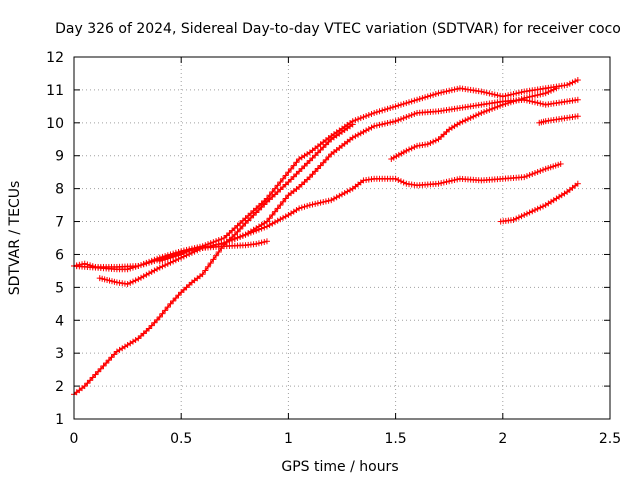 The height and width of the screenshot is (480, 640). Describe the element at coordinates (59, 255) in the screenshot. I see `y-tick-label: 6` at that location.